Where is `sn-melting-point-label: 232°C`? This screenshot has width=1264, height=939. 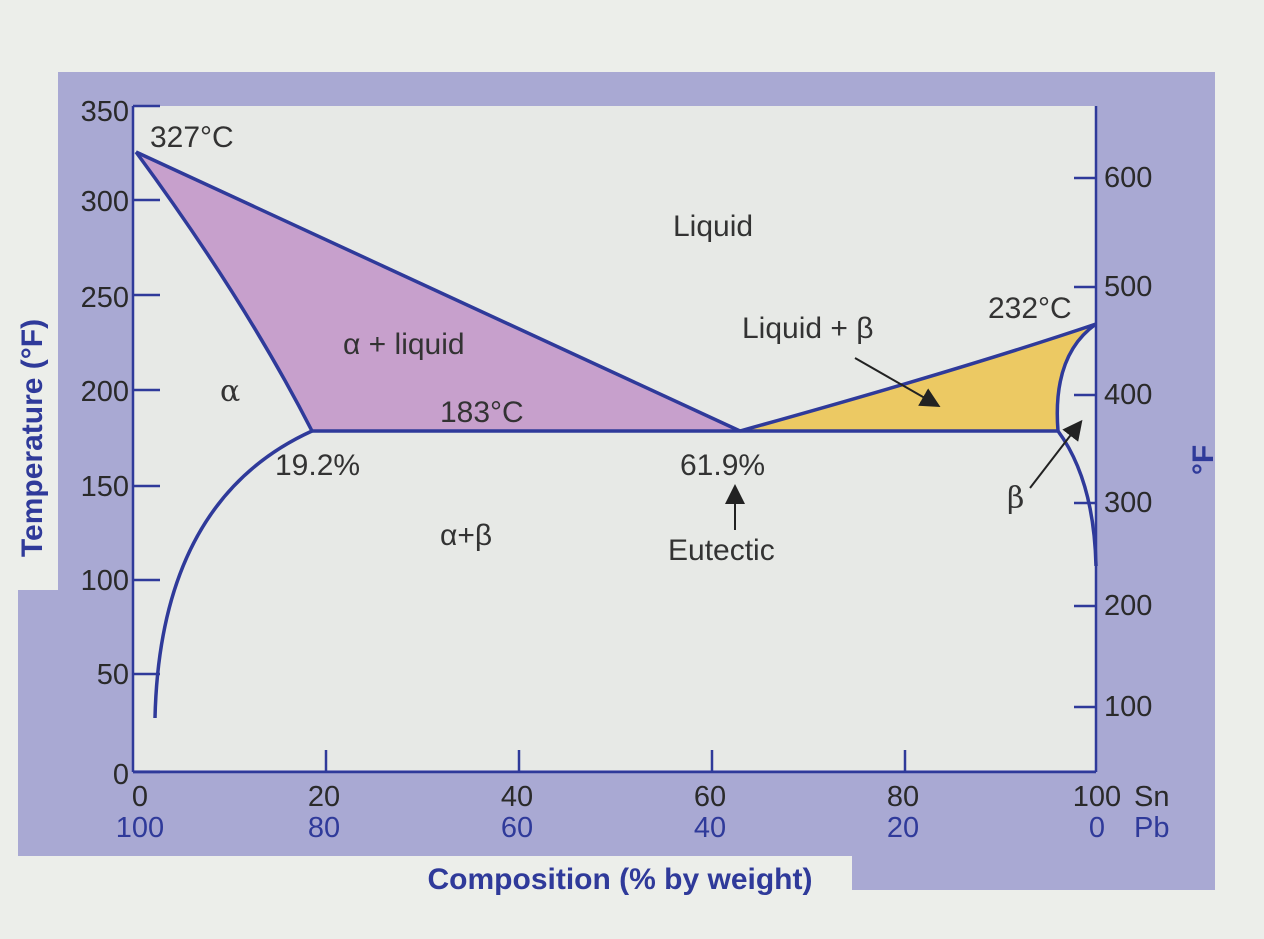
sn-melting-point-label: 232°C is located at coordinates (1030, 308).